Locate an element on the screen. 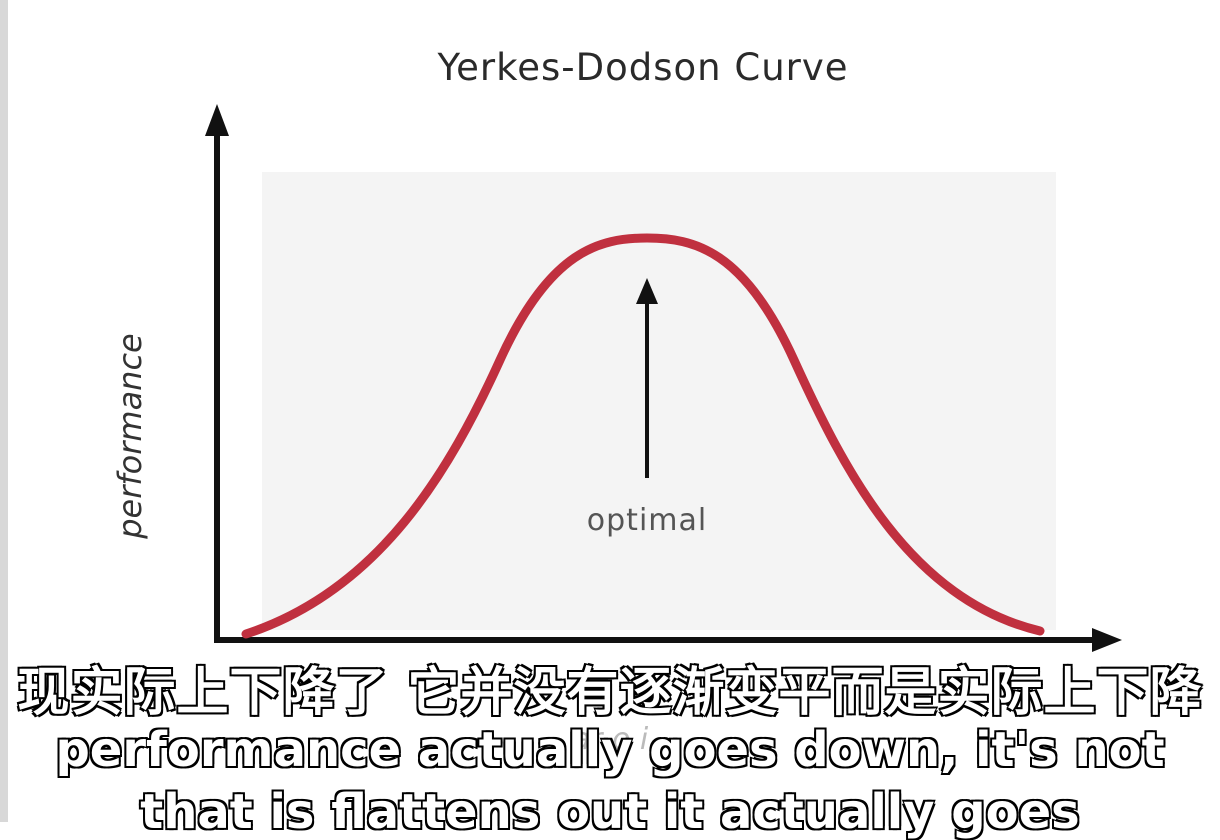  x-axis-label-partial: ar o i is located at coordinates (610, 739).